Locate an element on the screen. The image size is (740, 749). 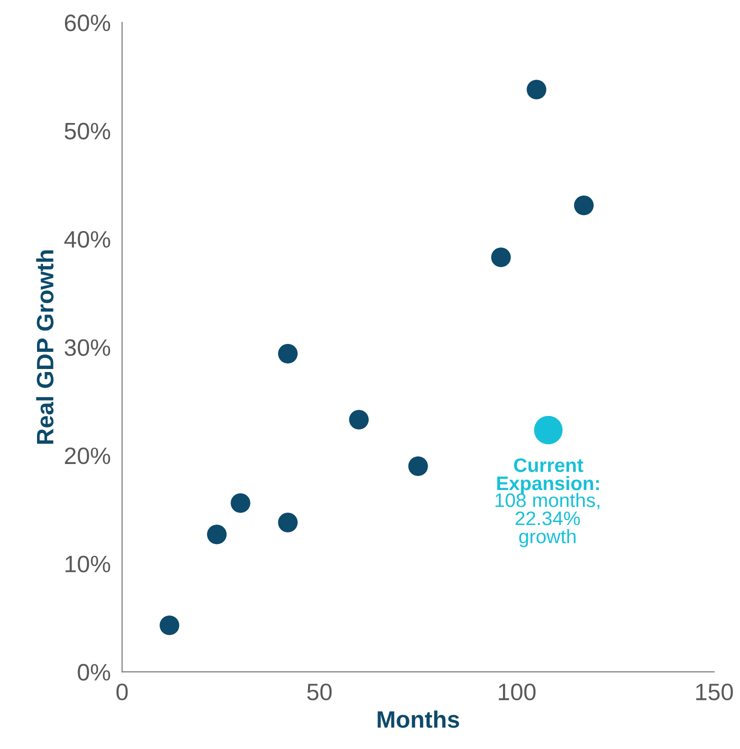
y-tick-label: 60% is located at coordinates (87, 23).